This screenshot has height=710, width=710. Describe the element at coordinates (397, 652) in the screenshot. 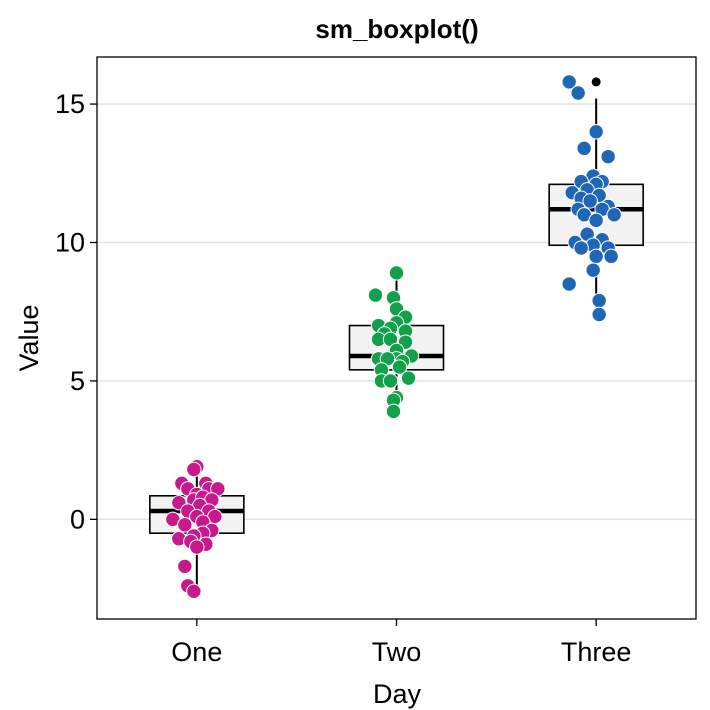

I see `x-tick-label: Two` at that location.